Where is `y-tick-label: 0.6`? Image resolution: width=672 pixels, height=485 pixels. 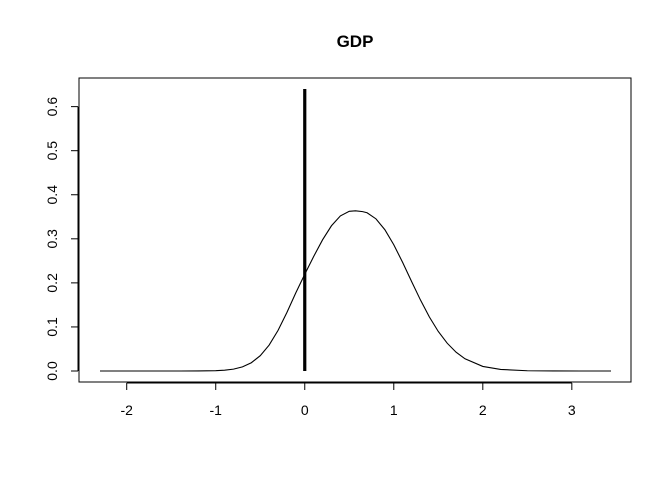
y-tick-label: 0.6 is located at coordinates (52, 107).